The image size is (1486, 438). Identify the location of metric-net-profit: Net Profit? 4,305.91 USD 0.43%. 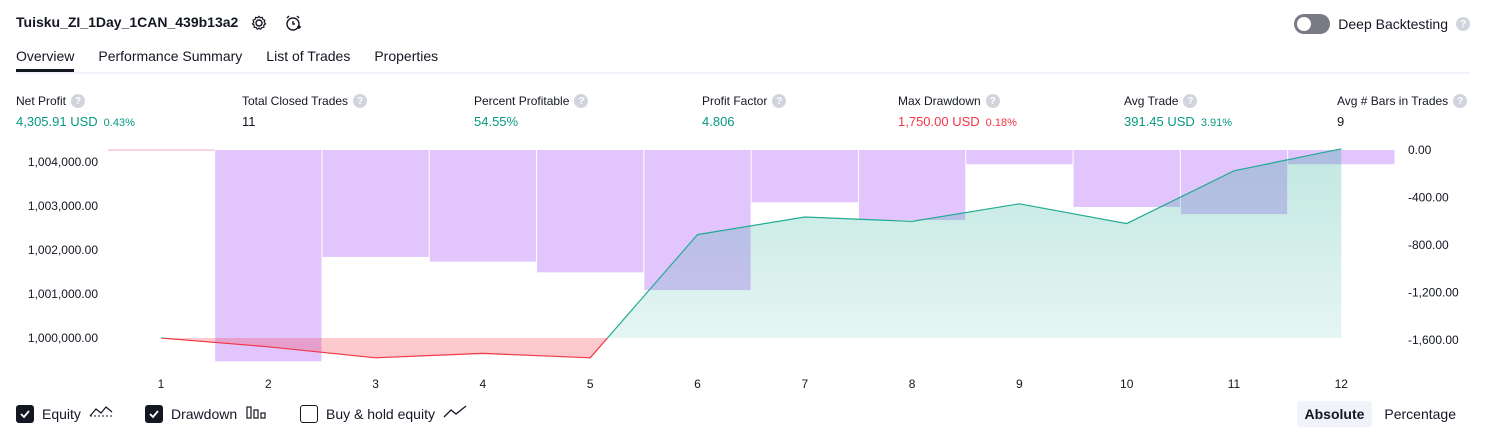
(75, 111).